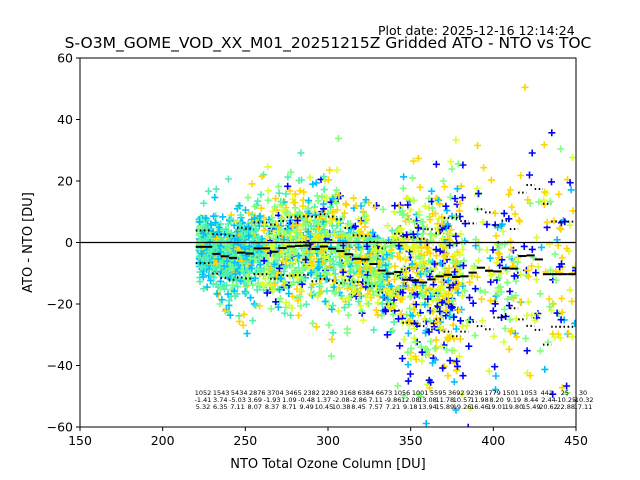  Describe the element at coordinates (410, 400) in the screenshot. I see `bin-annotation-text: 12.08` at that location.